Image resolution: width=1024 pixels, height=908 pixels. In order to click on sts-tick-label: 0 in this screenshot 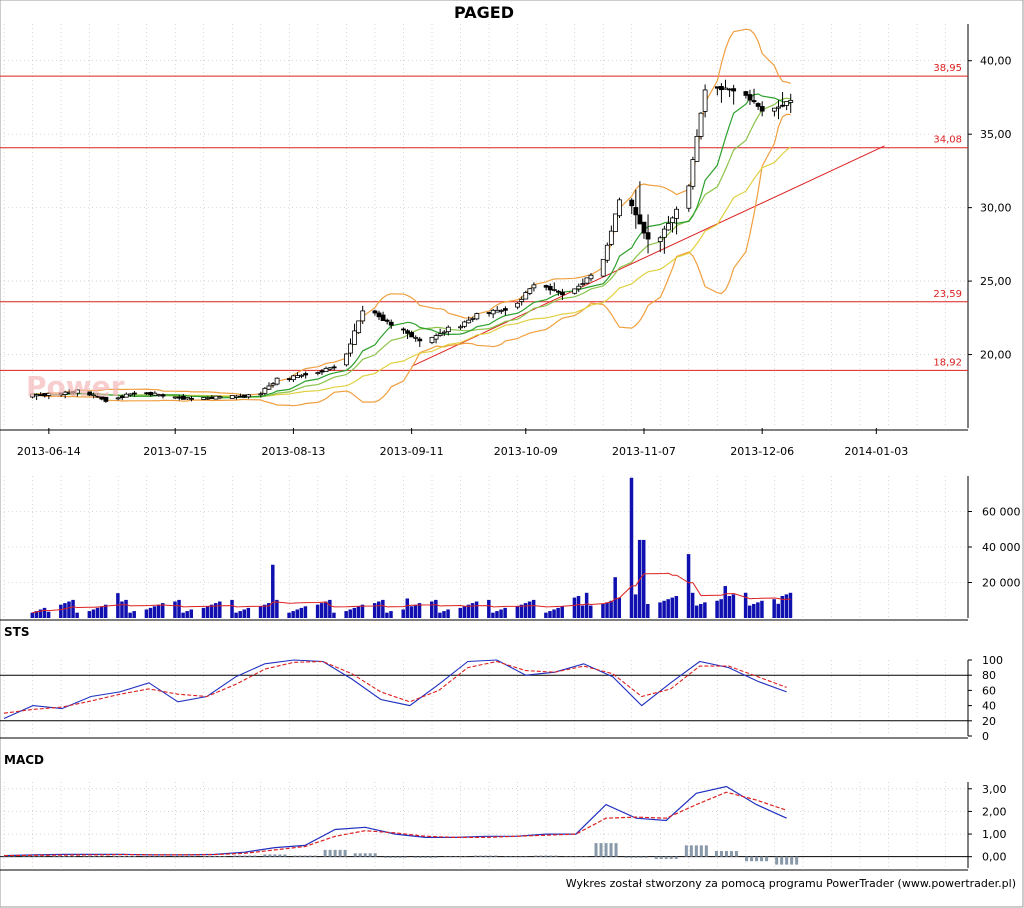, I will do `click(985, 736)`.